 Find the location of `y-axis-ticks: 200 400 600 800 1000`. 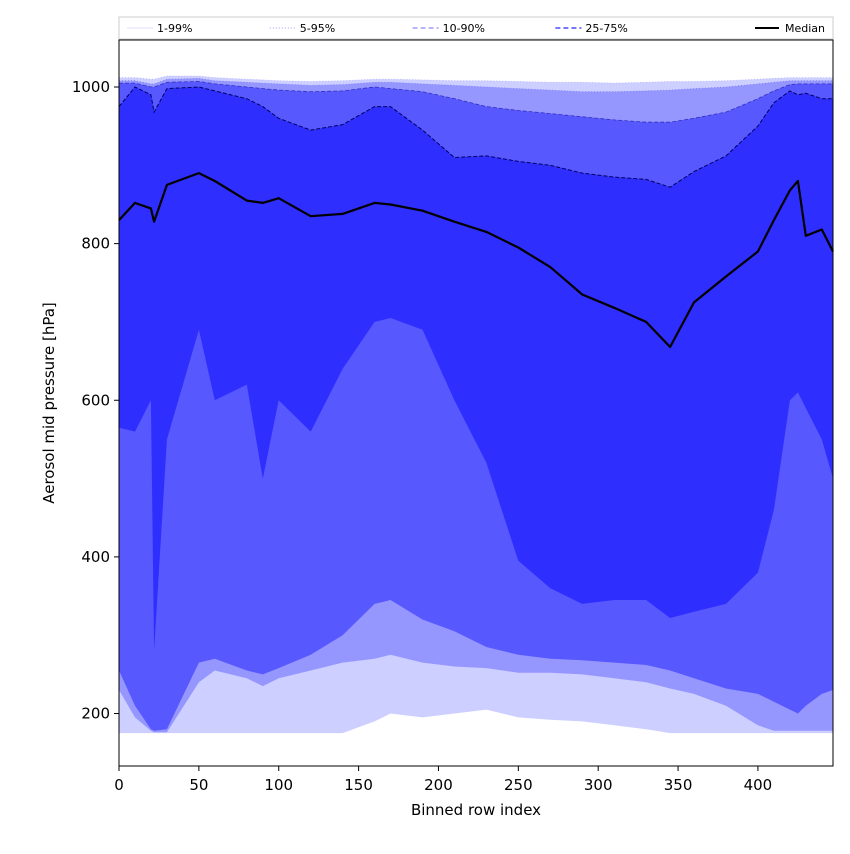

y-axis-ticks: 200 400 600 800 1000 is located at coordinates (95, 400).